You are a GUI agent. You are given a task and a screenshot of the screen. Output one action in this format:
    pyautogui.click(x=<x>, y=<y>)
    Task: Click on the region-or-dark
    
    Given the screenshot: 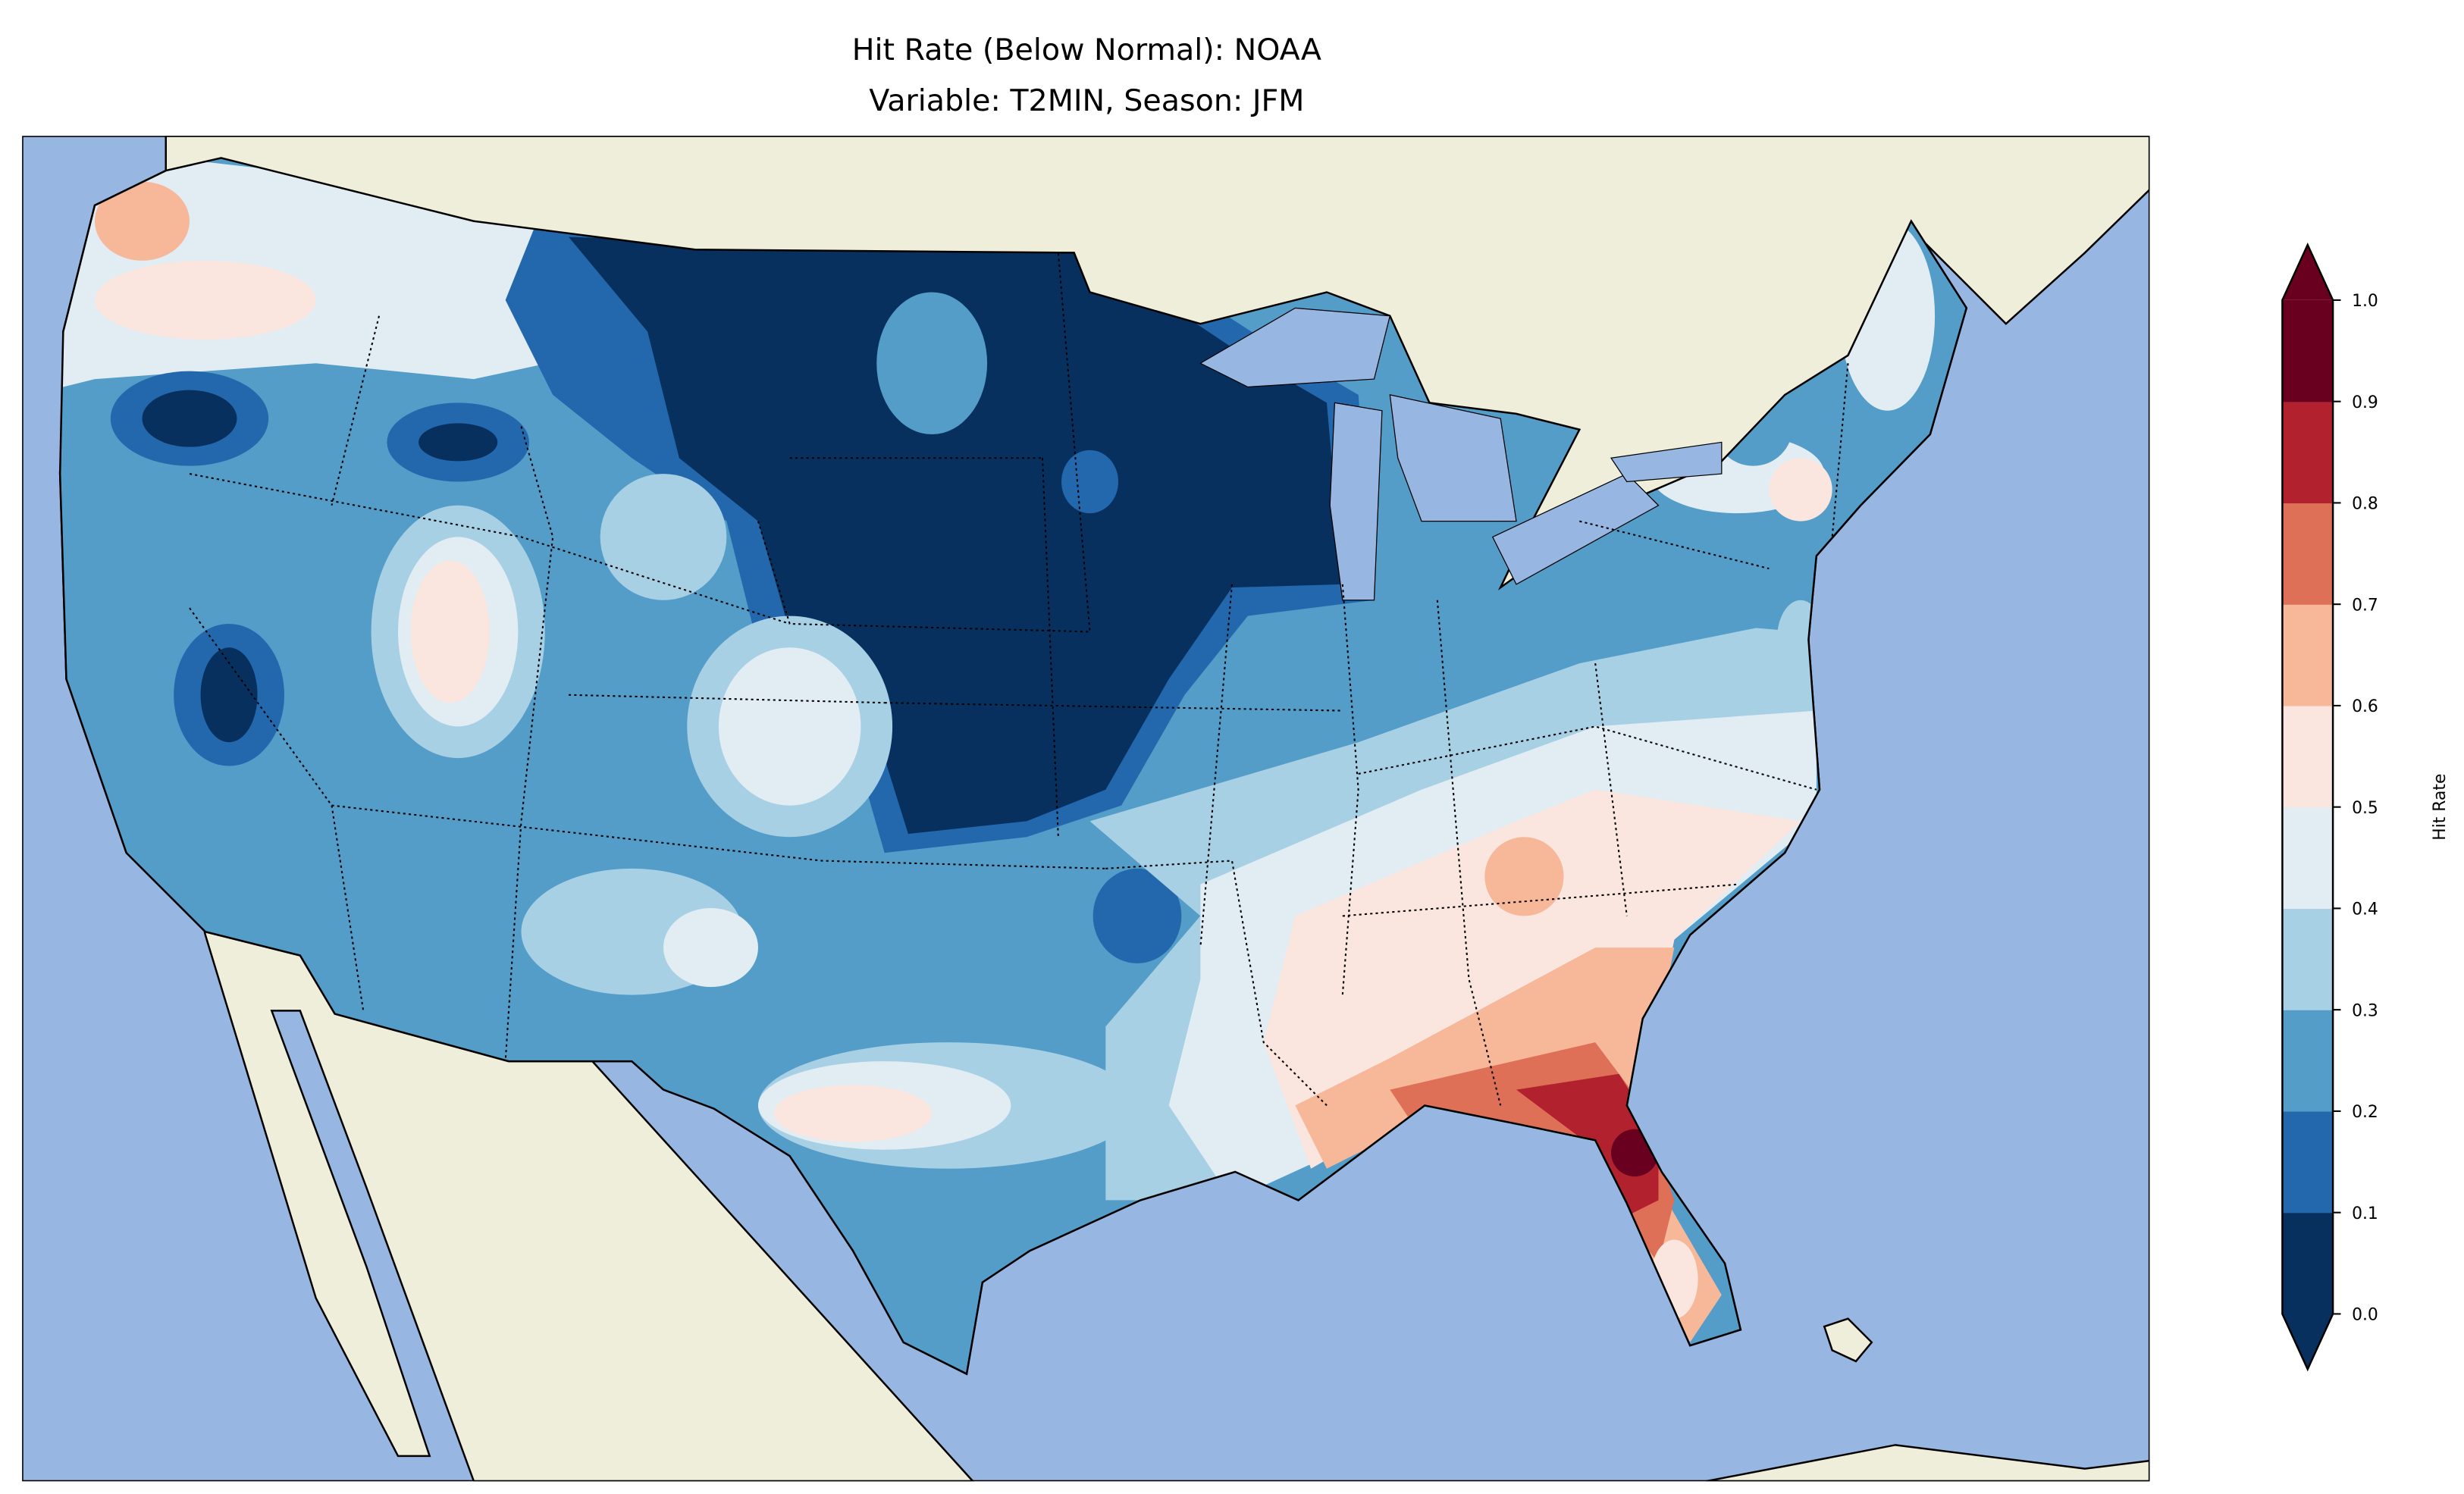 What is the action you would take?
    pyautogui.click(x=189, y=418)
    